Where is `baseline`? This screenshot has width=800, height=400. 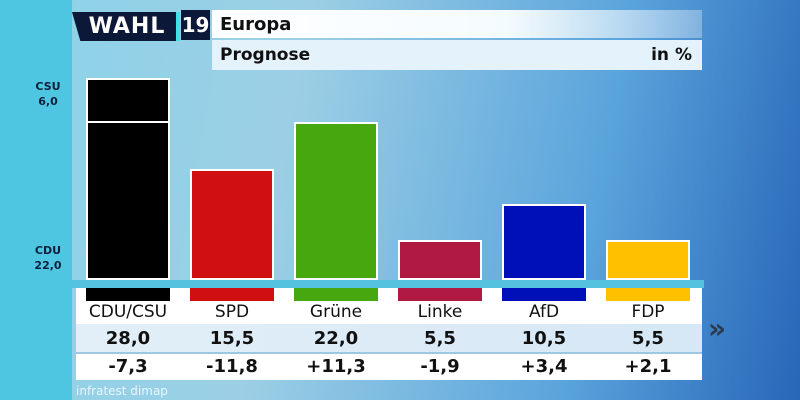 baseline is located at coordinates (388, 284).